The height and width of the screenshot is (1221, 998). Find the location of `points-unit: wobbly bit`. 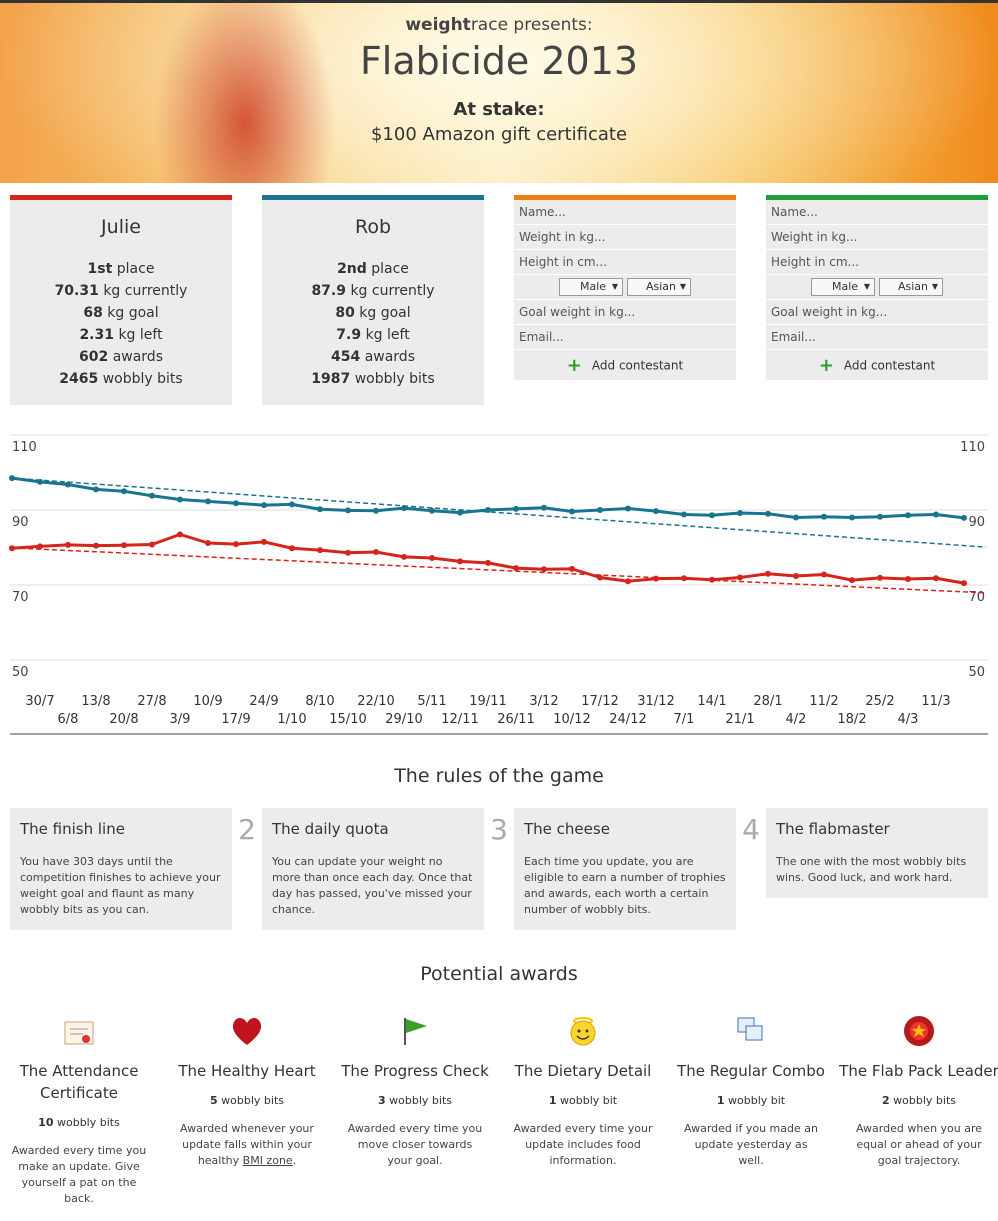

points-unit: wobbly bit is located at coordinates (757, 1100).